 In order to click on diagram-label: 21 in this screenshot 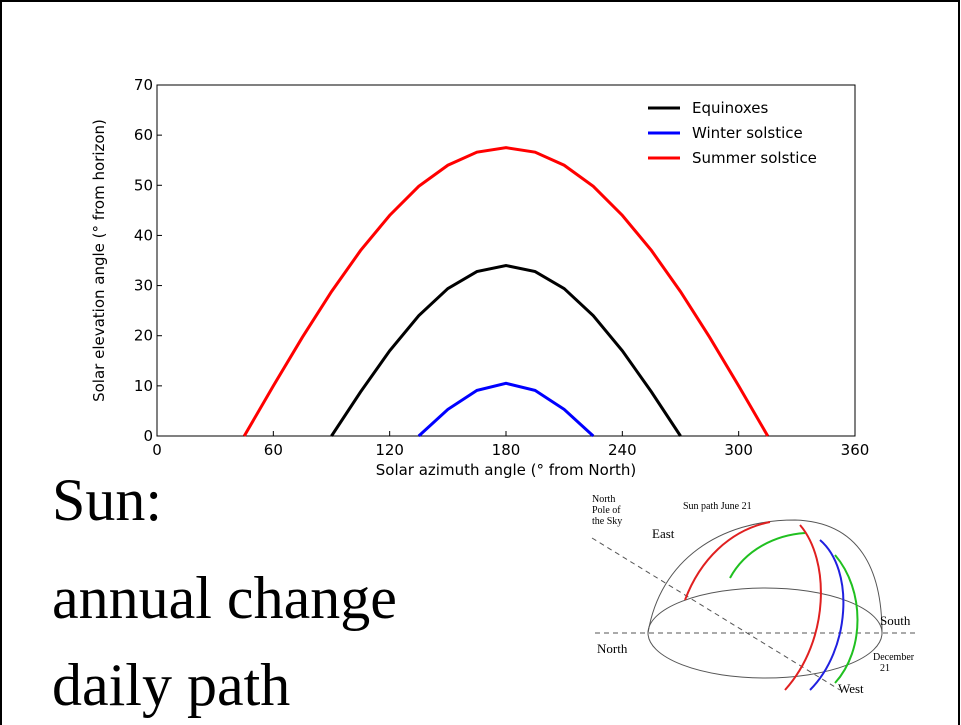, I will do `click(885, 668)`.